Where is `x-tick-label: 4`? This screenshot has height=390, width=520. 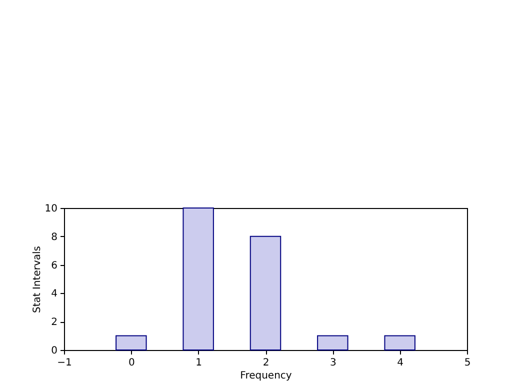
x-tick-label: 4 is located at coordinates (400, 363).